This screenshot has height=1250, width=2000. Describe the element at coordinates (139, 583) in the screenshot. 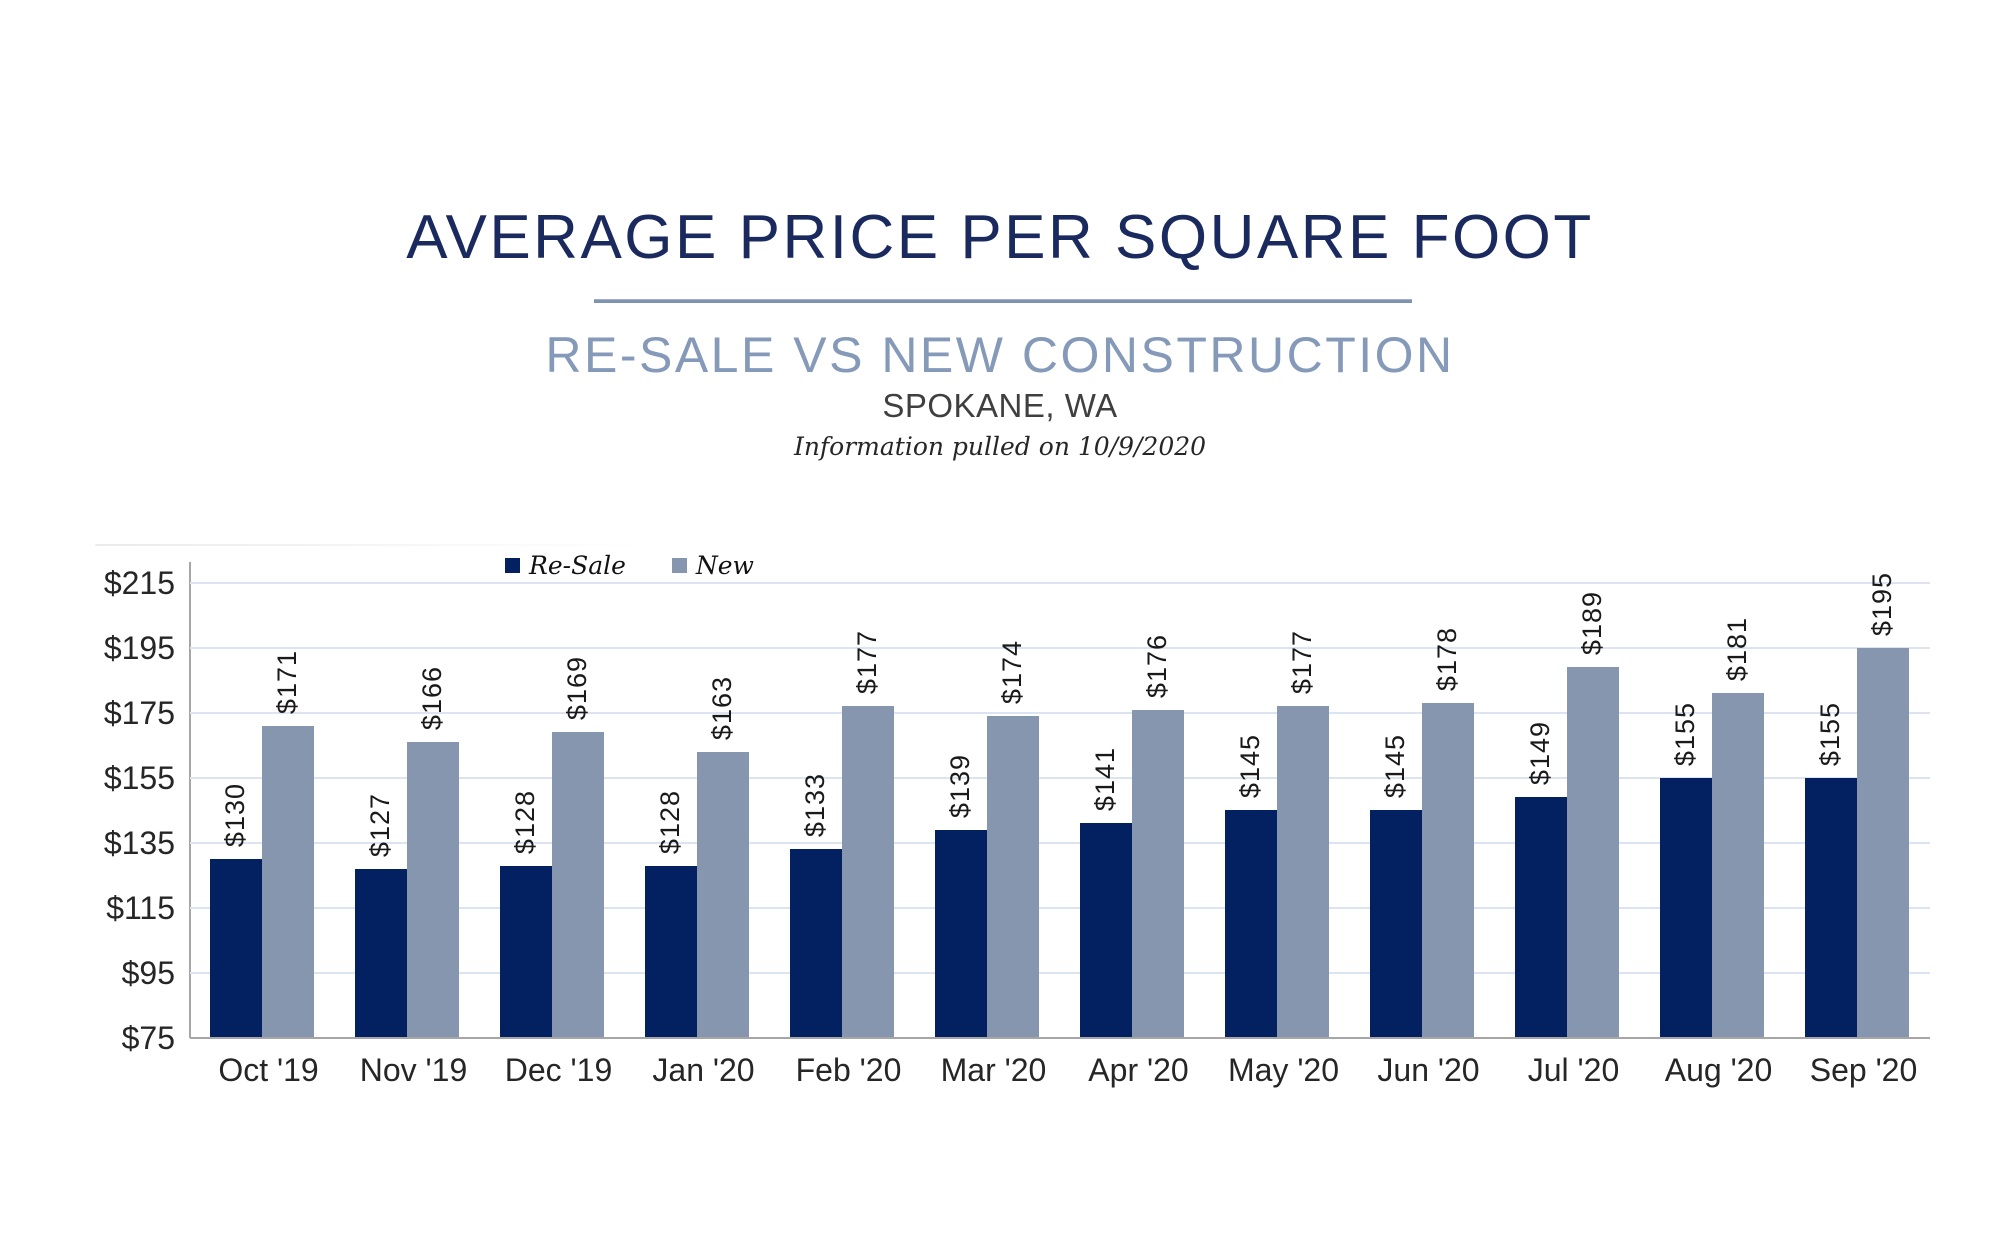

I see `y-axis-label: $215` at that location.